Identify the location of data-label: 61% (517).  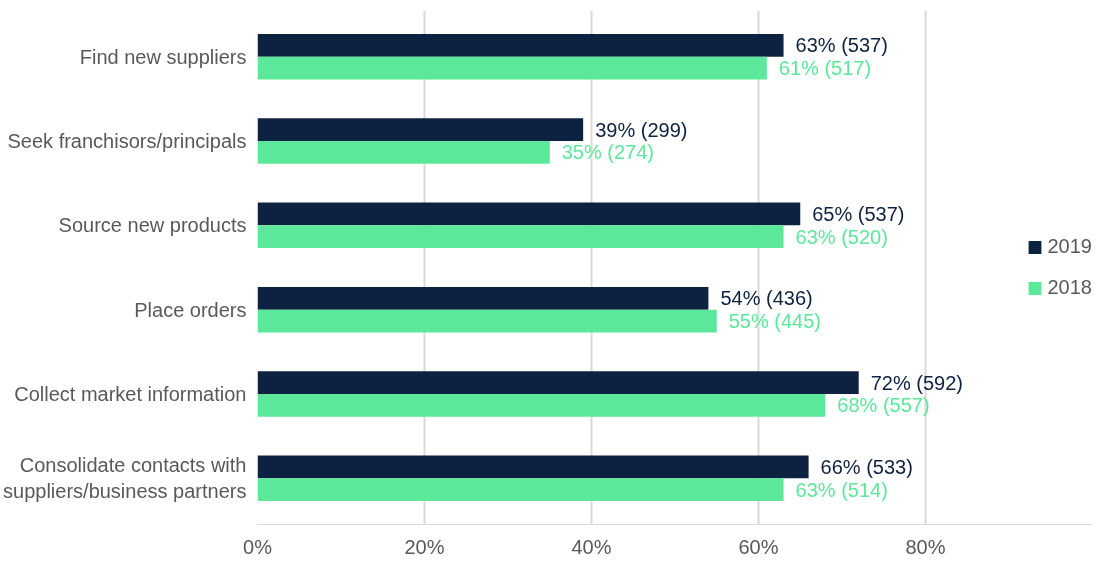
(825, 68).